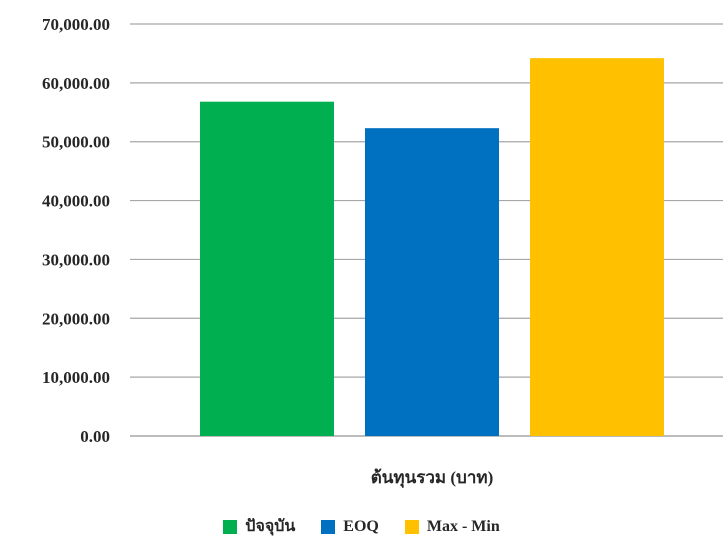  I want to click on bar-max-min, so click(597, 247).